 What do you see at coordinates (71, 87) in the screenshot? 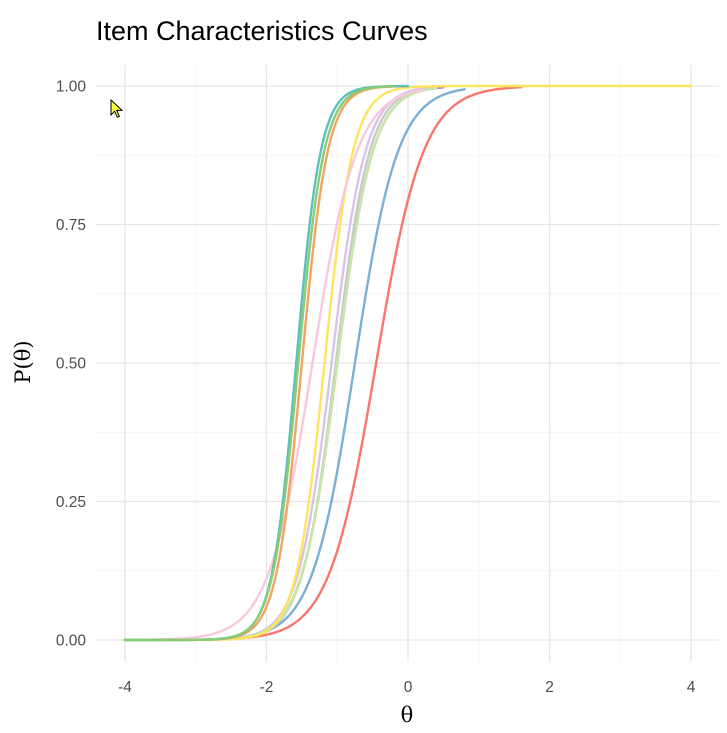
I see `y-tick-label: 1.00` at bounding box center [71, 87].